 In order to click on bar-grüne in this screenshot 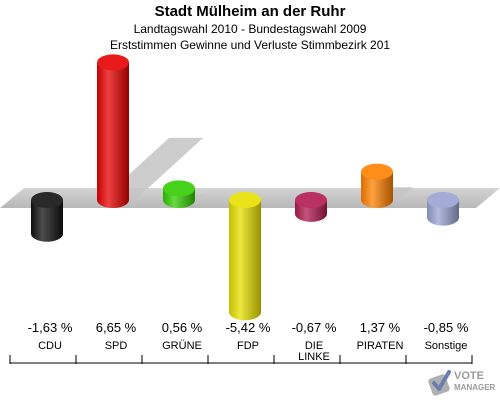, I will do `click(179, 194)`.